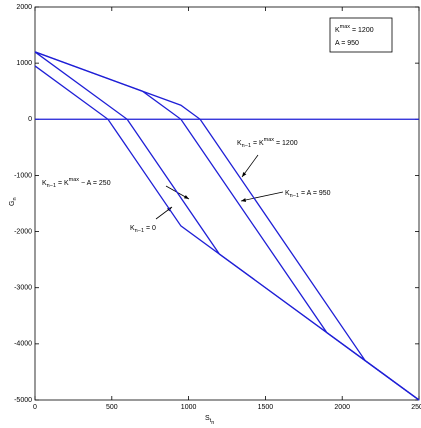 This screenshot has width=421, height=428. Describe the element at coordinates (24, 7) in the screenshot. I see `y-tick-label: 2000` at that location.